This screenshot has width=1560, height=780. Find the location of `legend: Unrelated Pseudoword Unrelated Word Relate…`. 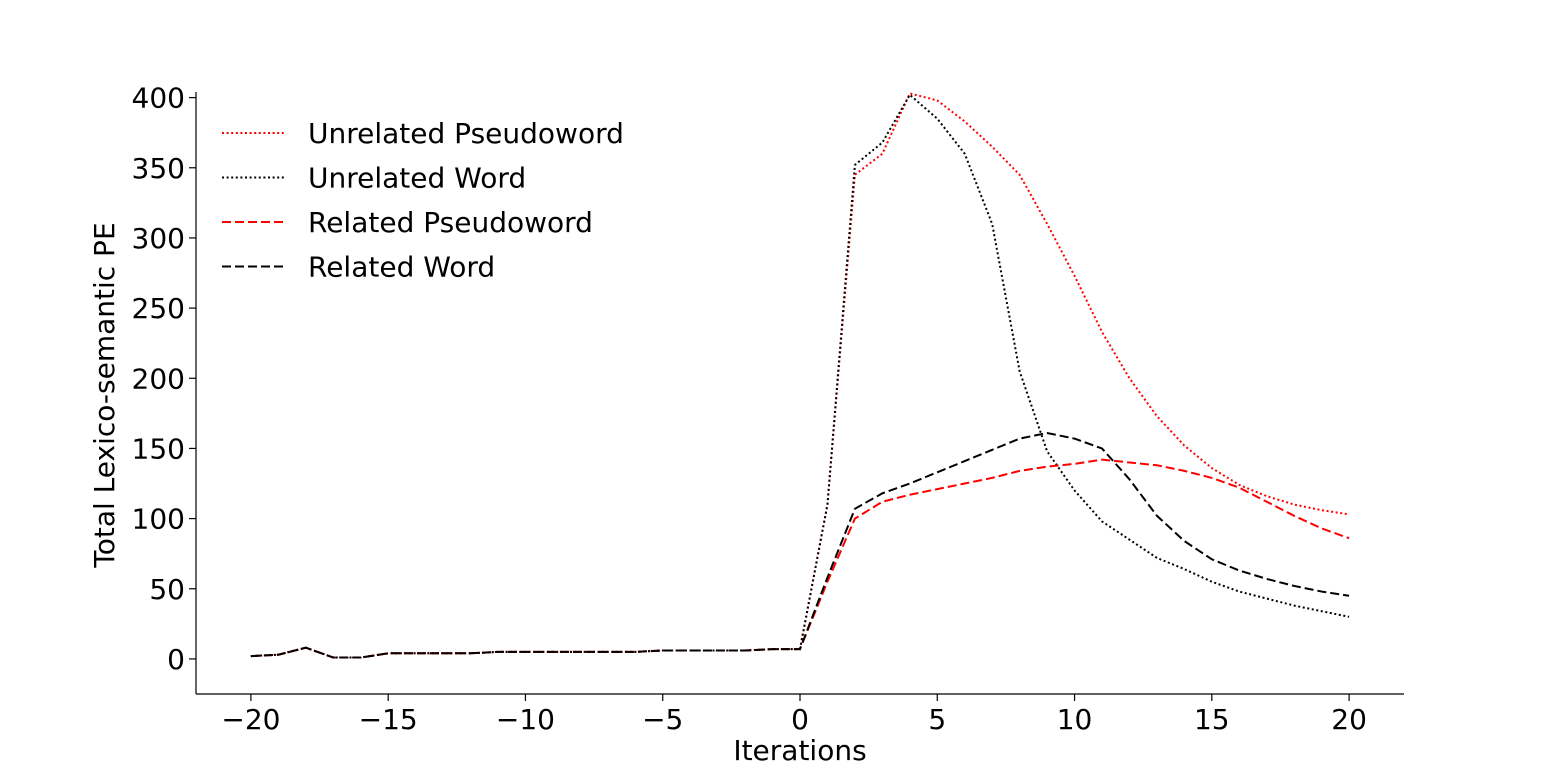

legend: Unrelated Pseudoword Unrelated Word Relate… is located at coordinates (423, 200).